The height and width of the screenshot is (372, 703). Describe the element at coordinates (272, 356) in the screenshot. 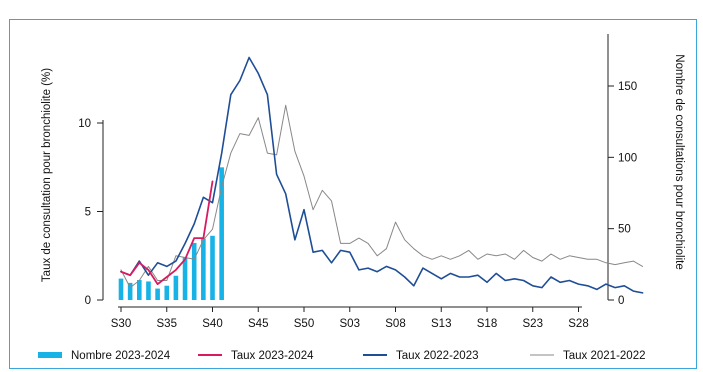

I see `legend-label-taux-2023-2024: Taux 2023-2024` at that location.